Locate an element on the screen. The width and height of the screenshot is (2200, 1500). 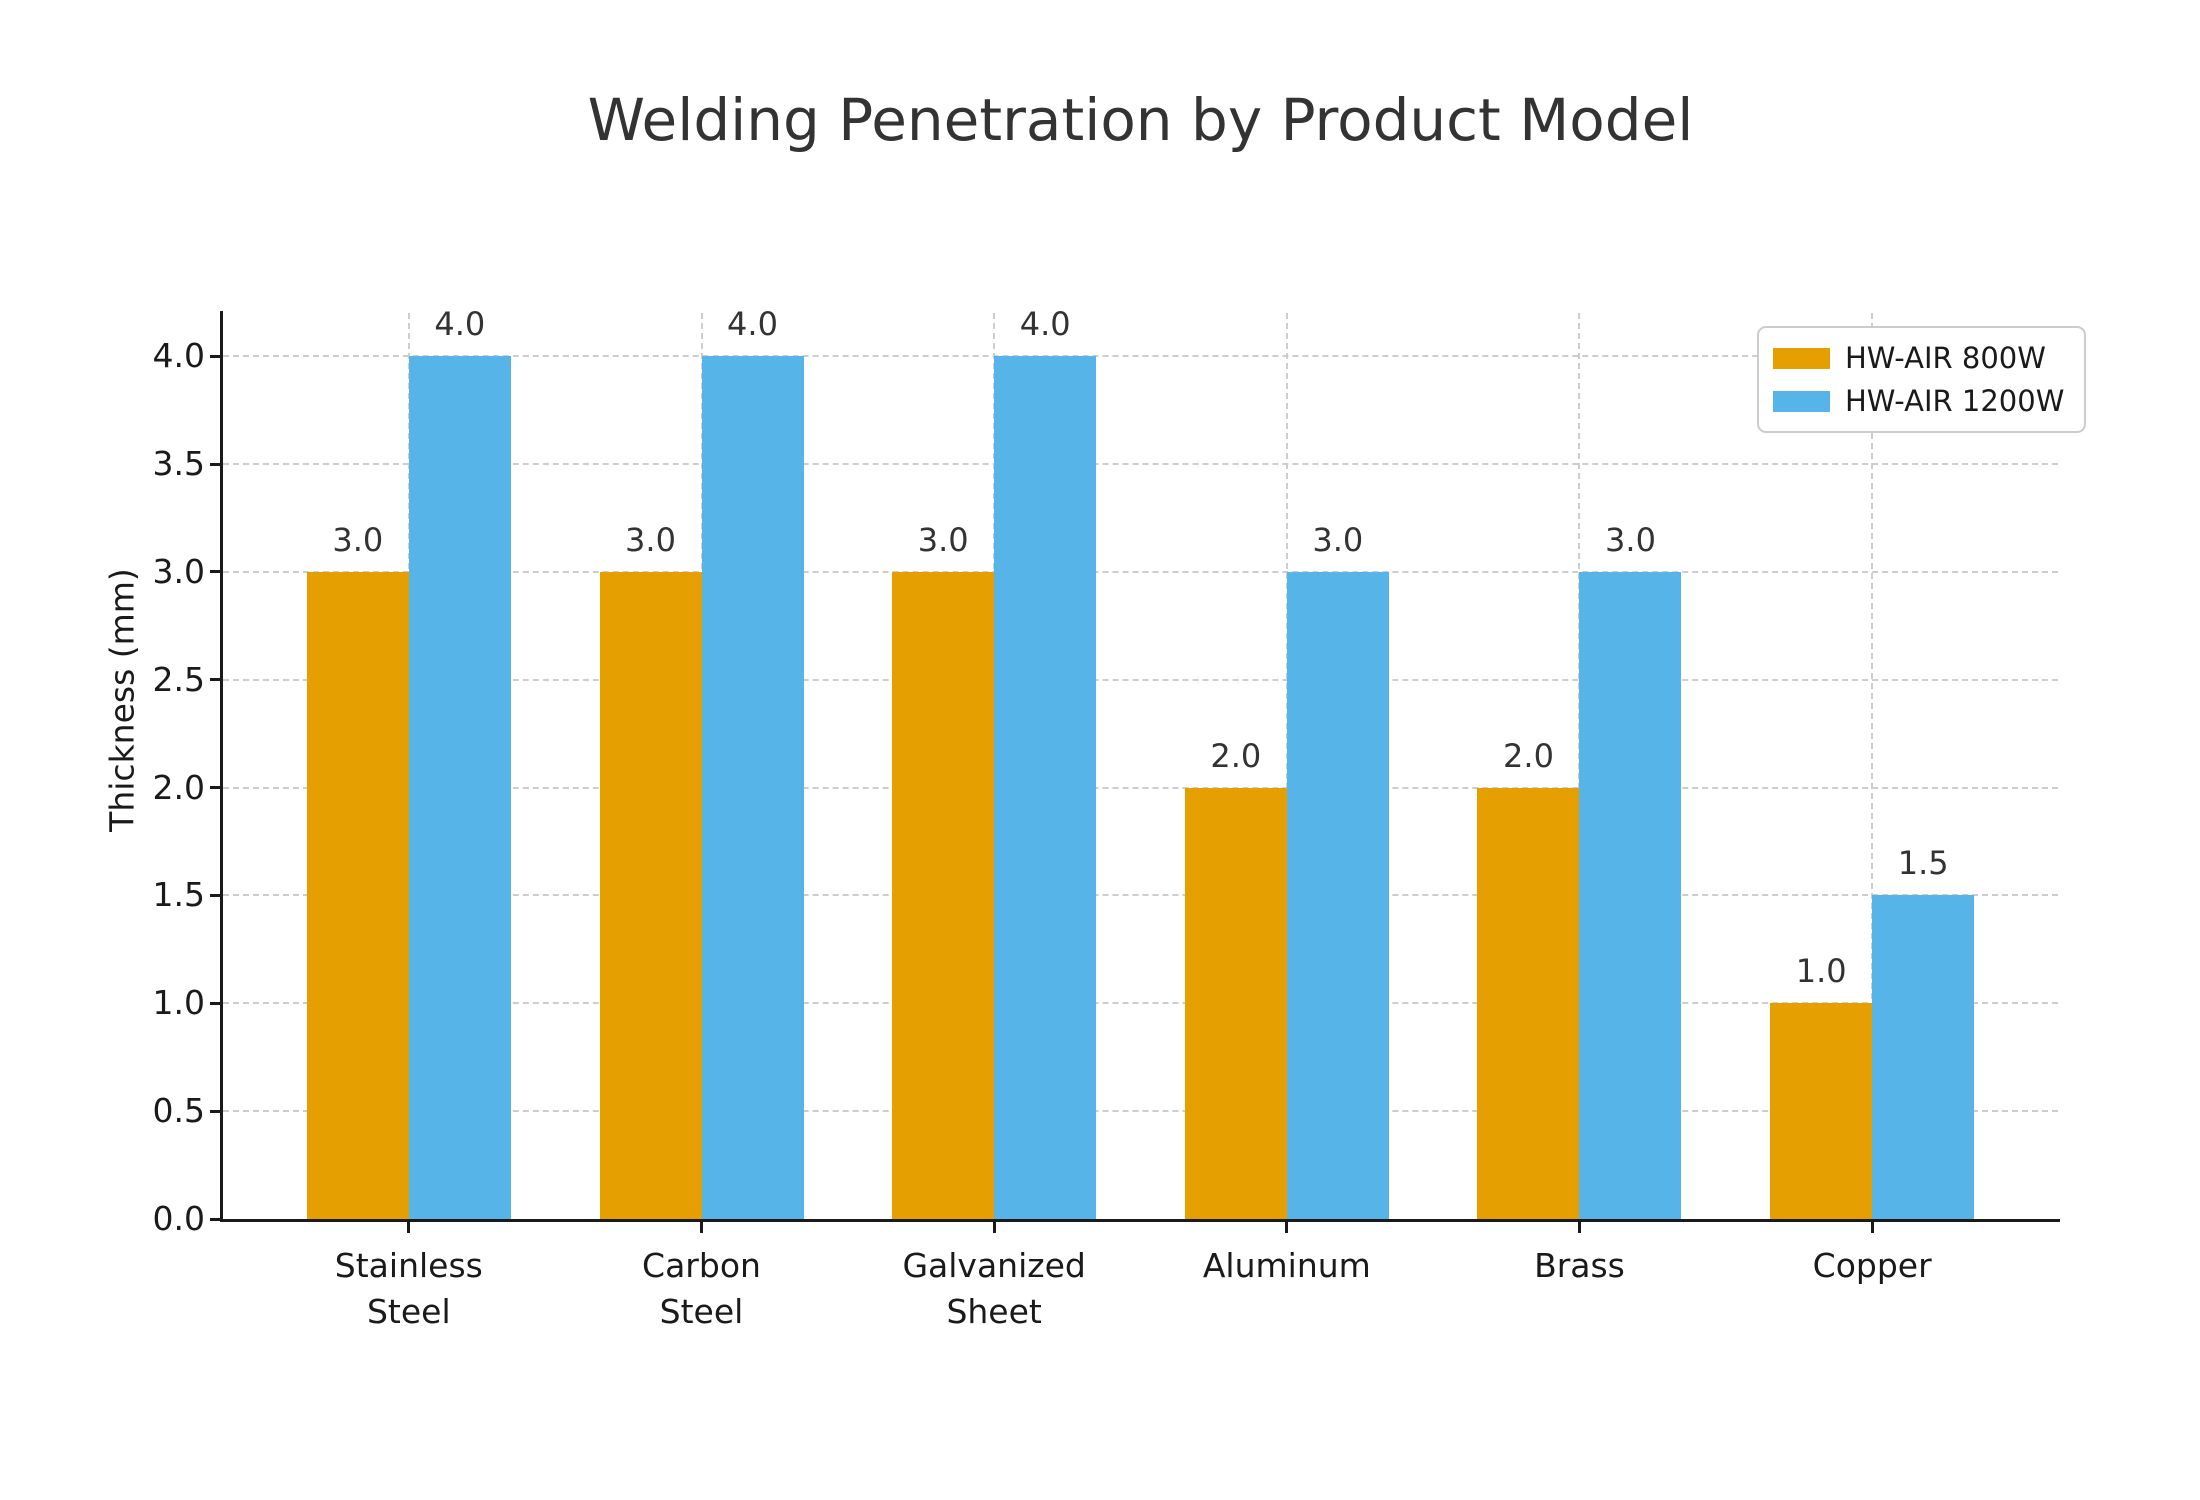
y-tick-label: 3.5 is located at coordinates (178, 463).